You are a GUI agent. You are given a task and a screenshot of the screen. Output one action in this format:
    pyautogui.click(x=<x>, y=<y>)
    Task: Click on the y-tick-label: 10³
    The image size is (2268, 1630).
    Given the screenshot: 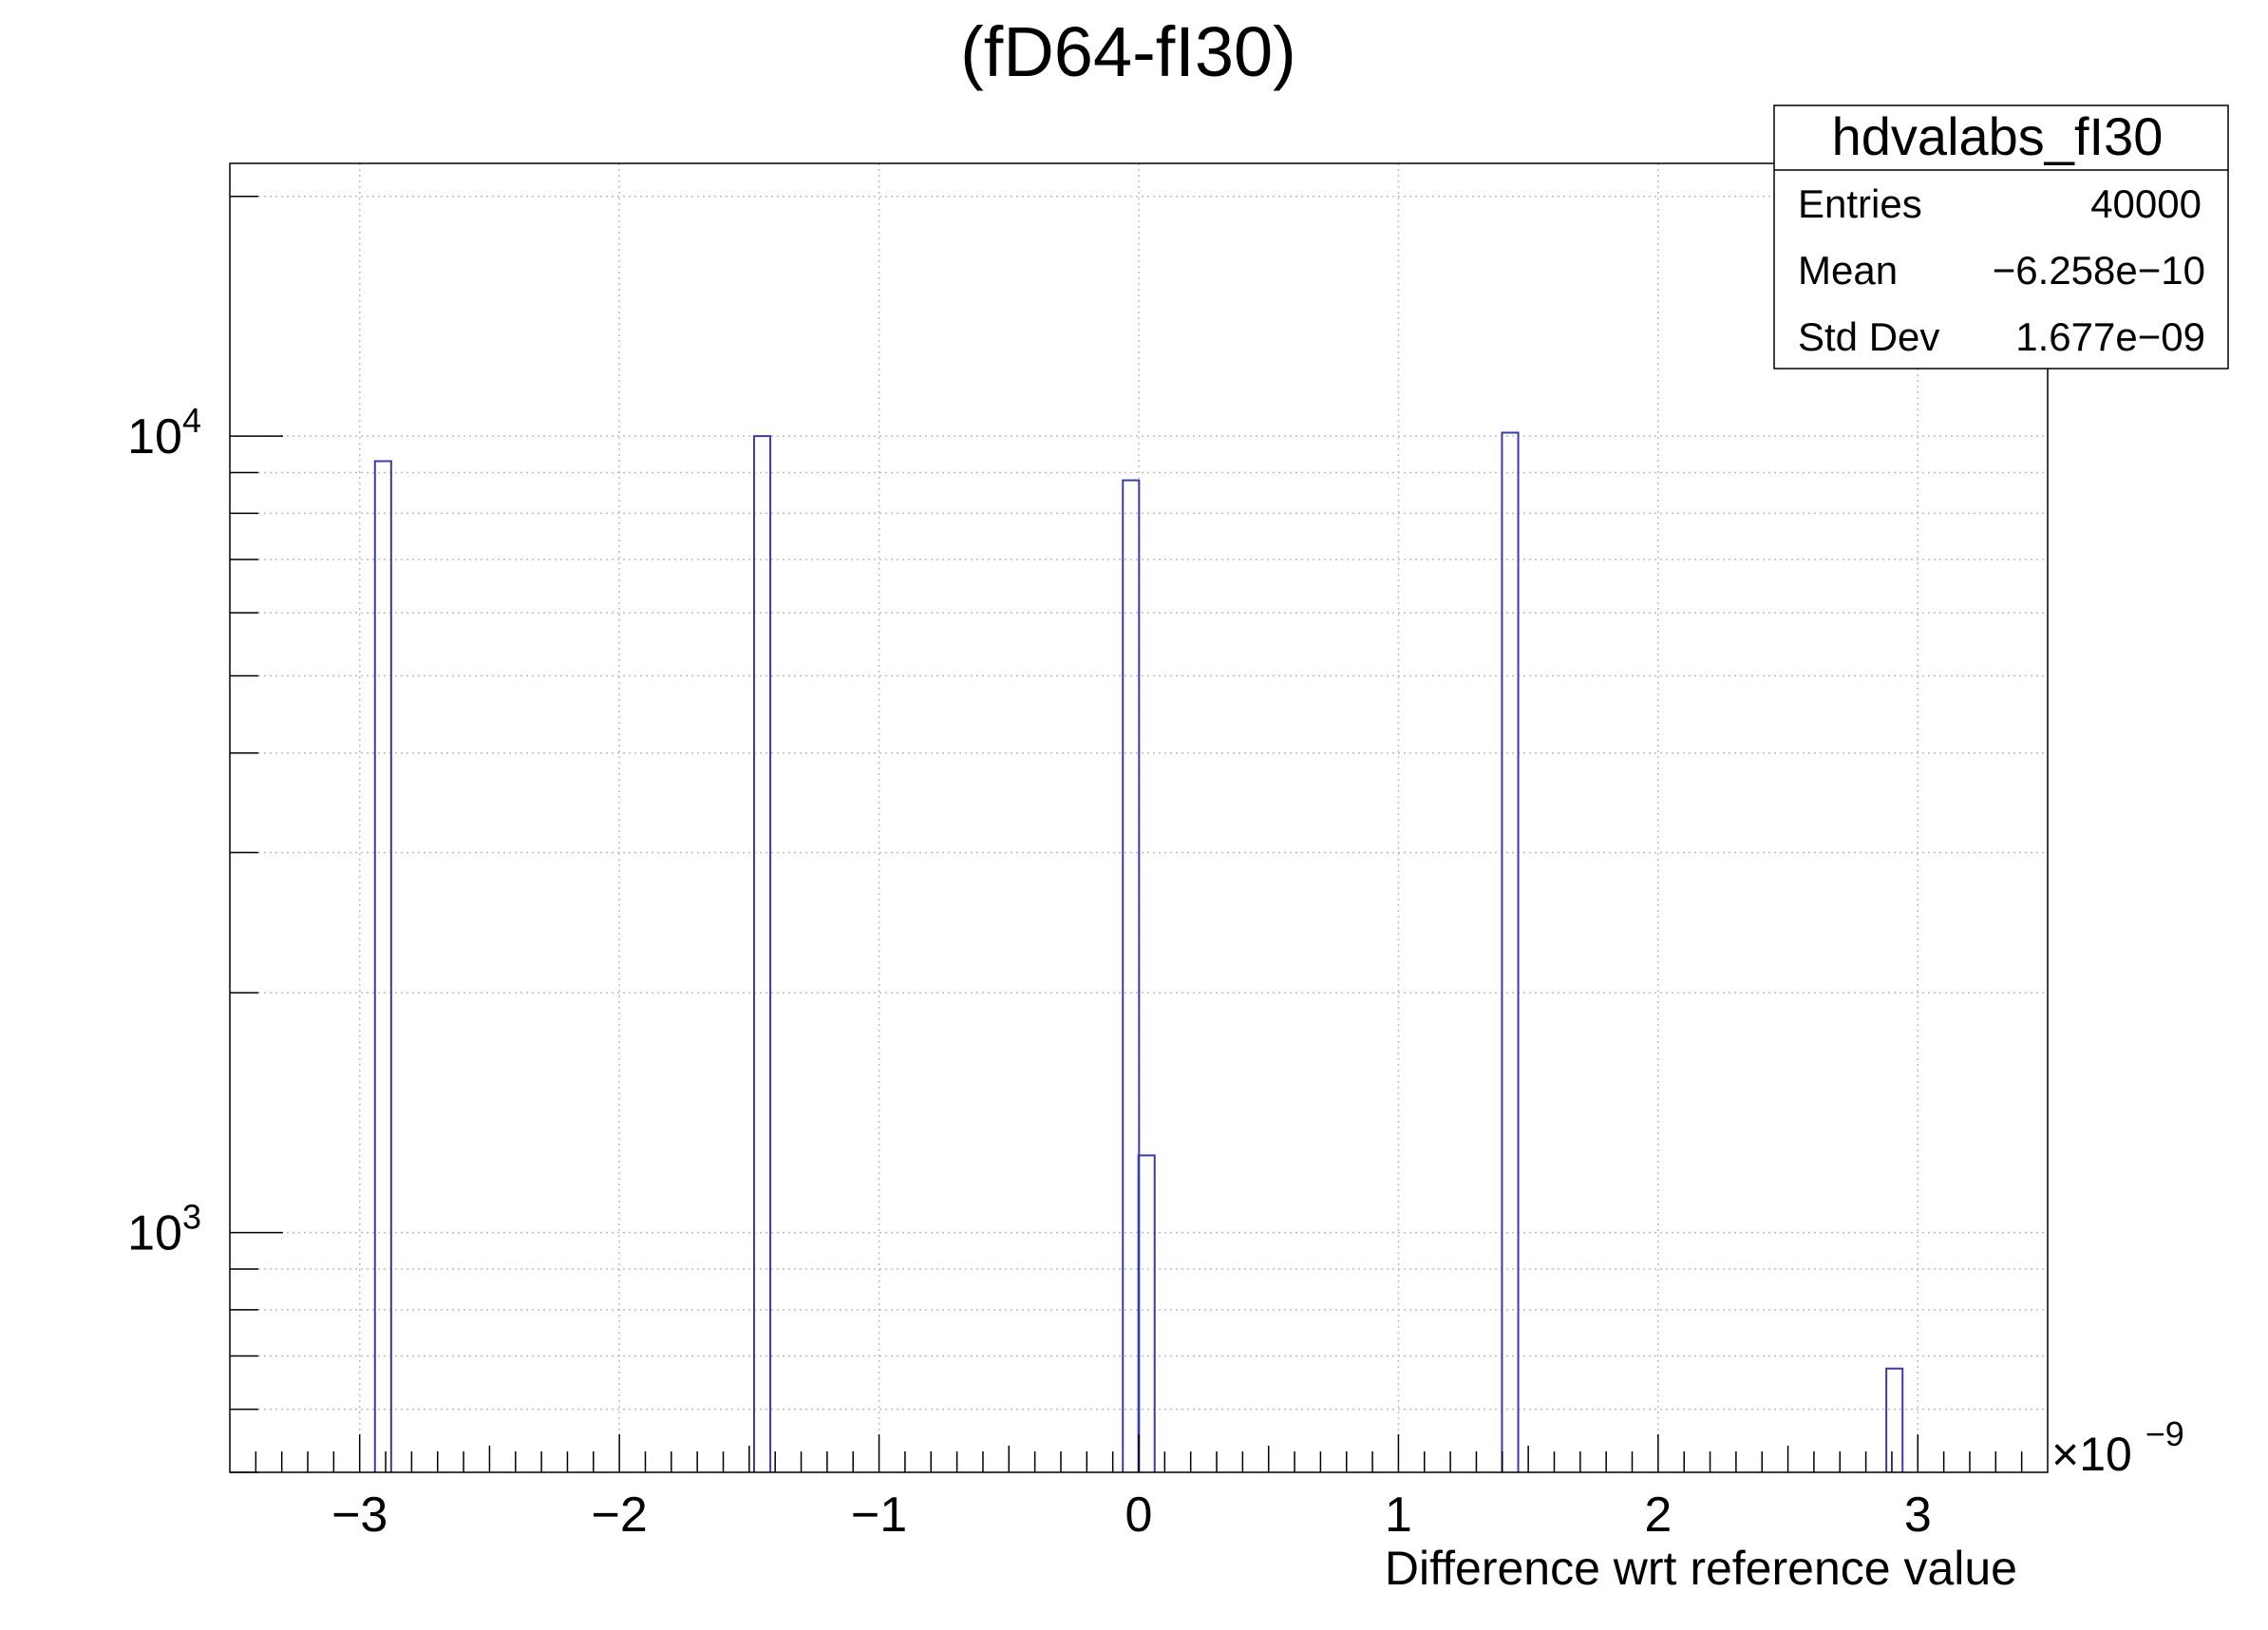 What is the action you would take?
    pyautogui.click(x=164, y=1229)
    